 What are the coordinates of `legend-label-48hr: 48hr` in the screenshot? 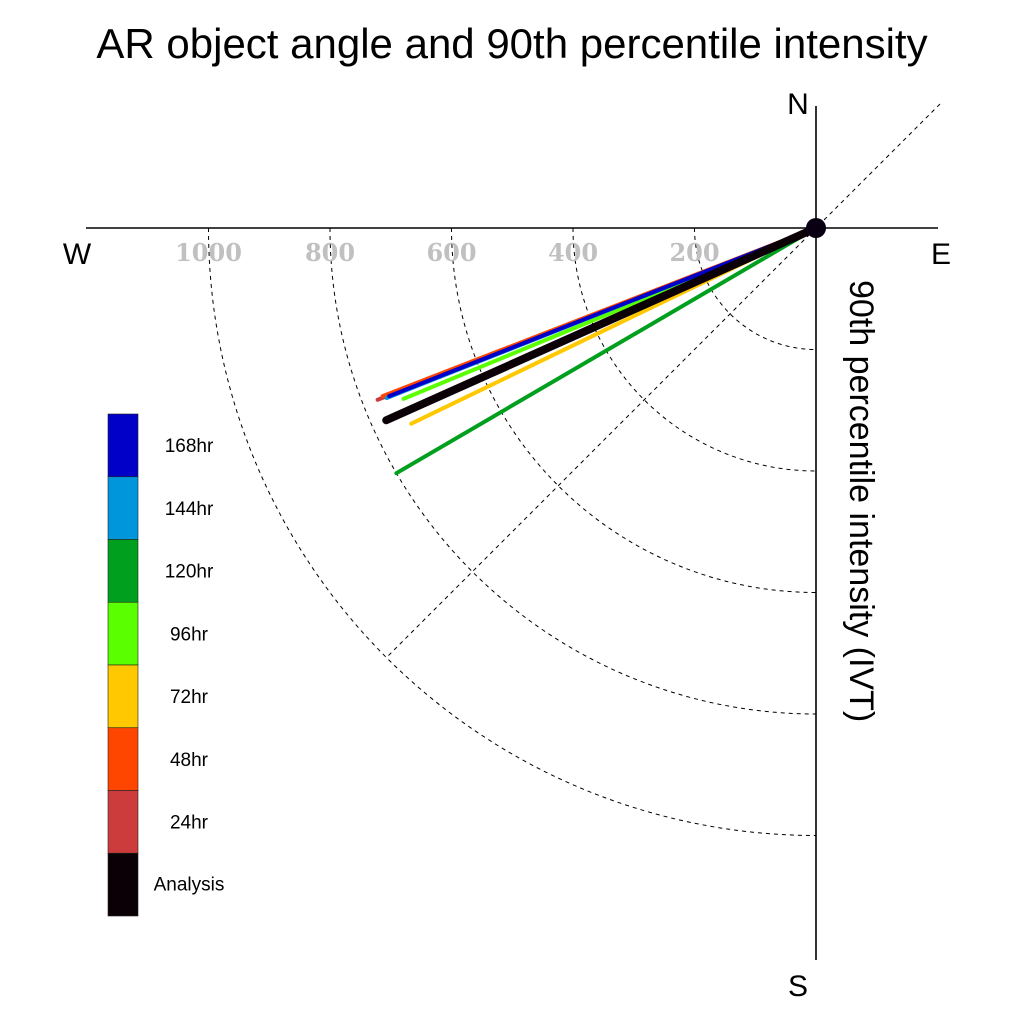 It's located at (189, 760).